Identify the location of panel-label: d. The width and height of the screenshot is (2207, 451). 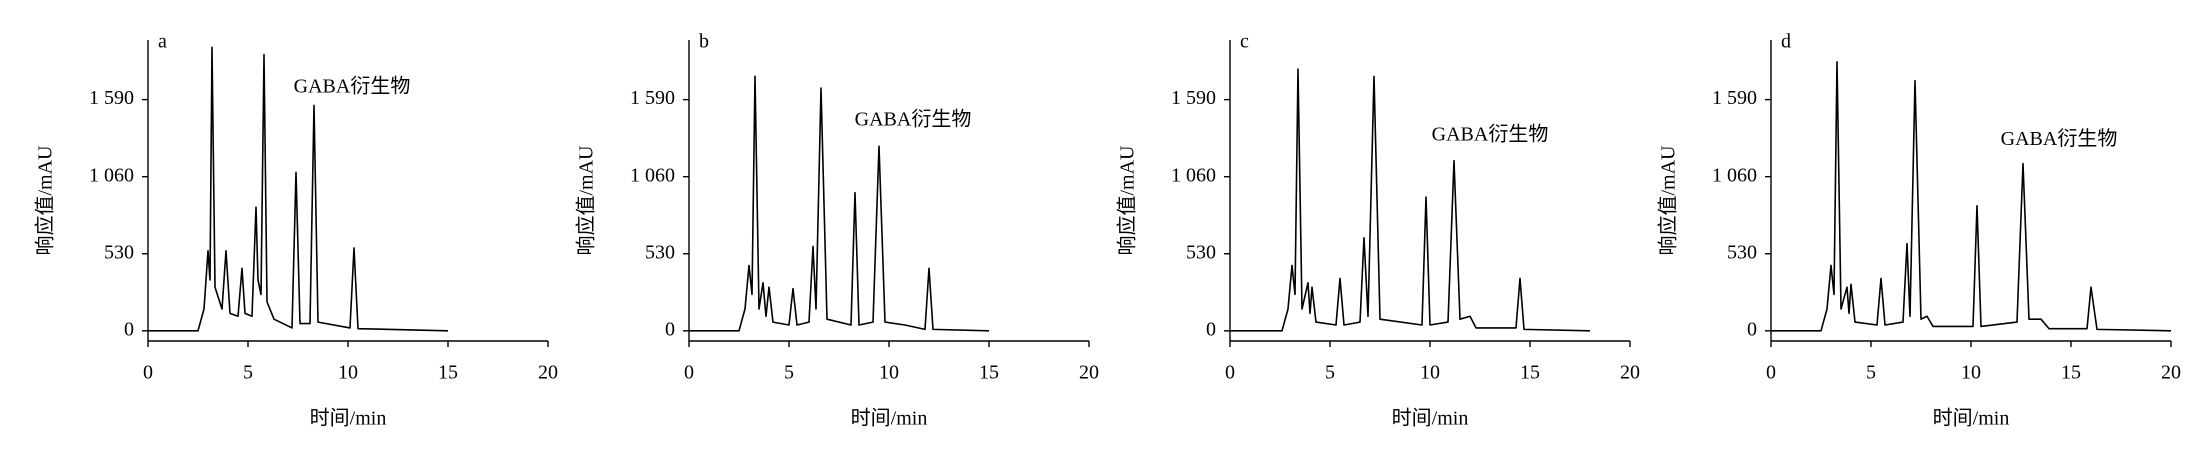
(1786, 42).